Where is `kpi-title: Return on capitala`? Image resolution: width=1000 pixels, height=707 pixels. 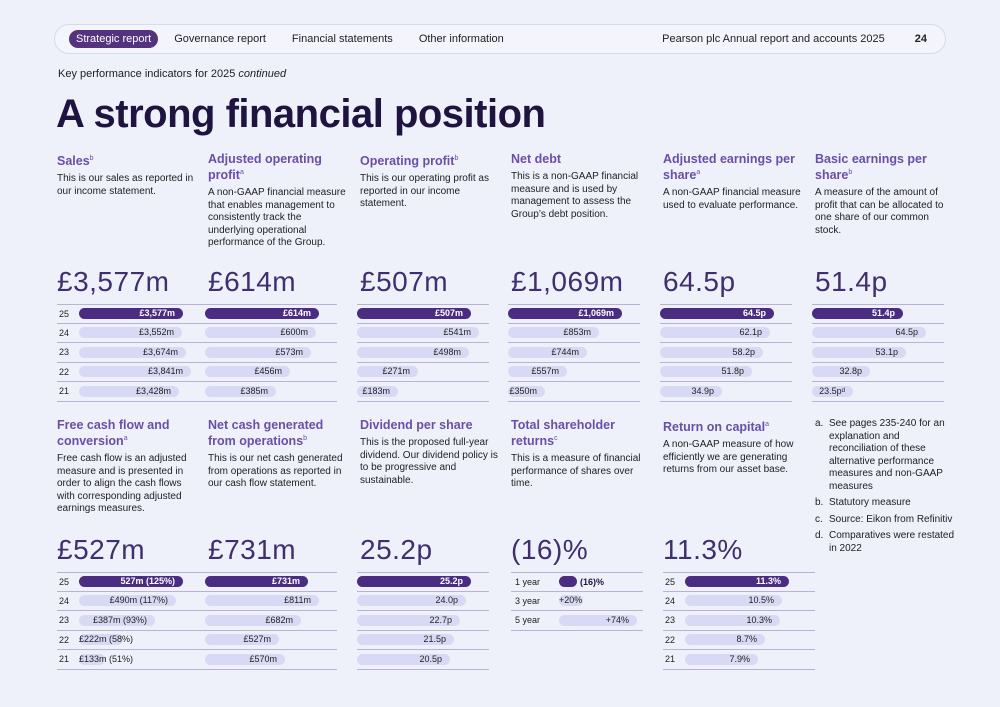
kpi-title: Return on capitala is located at coordinates (716, 427).